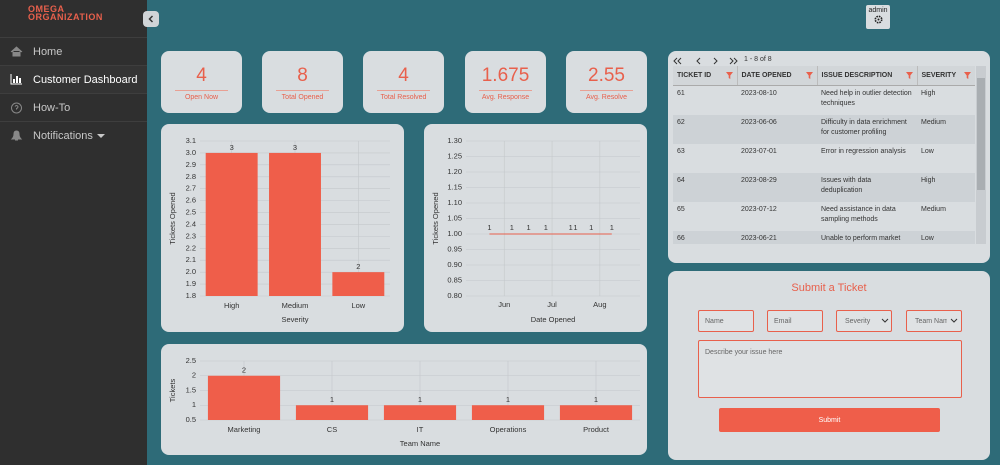 This screenshot has width=1000, height=465. I want to click on scrollbar, so click(981, 155).